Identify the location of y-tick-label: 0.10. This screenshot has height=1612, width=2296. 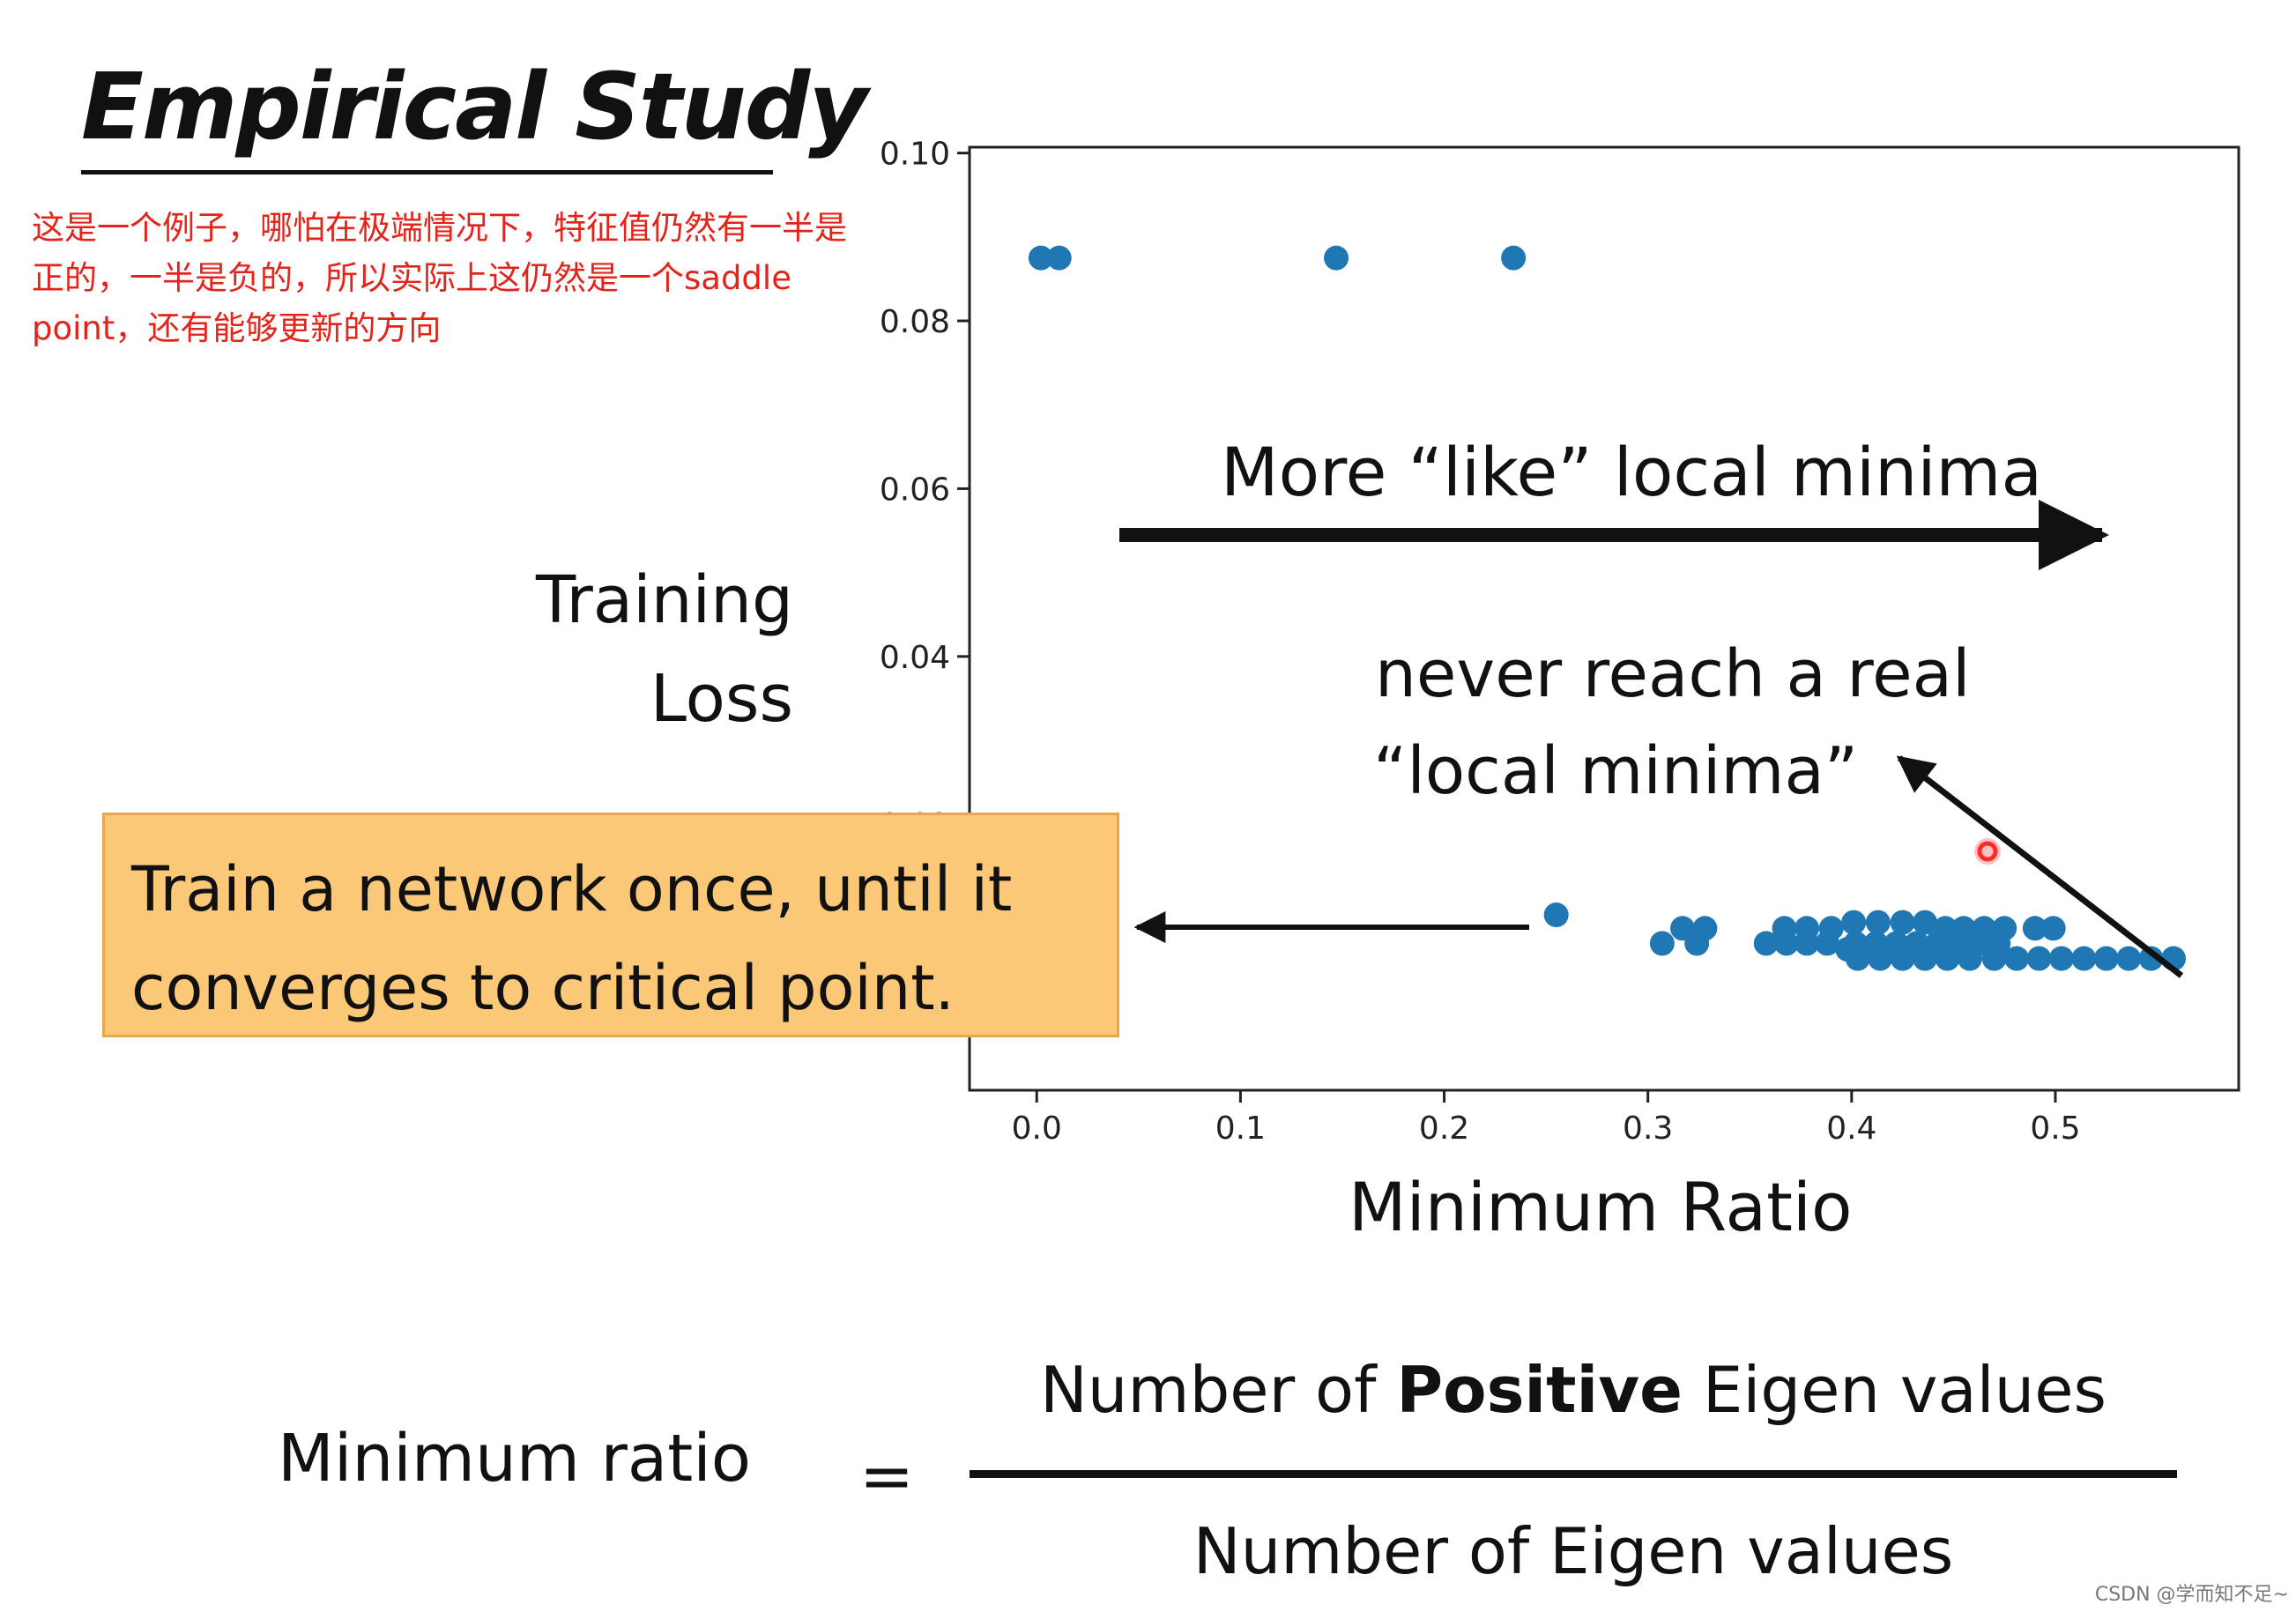
(915, 155).